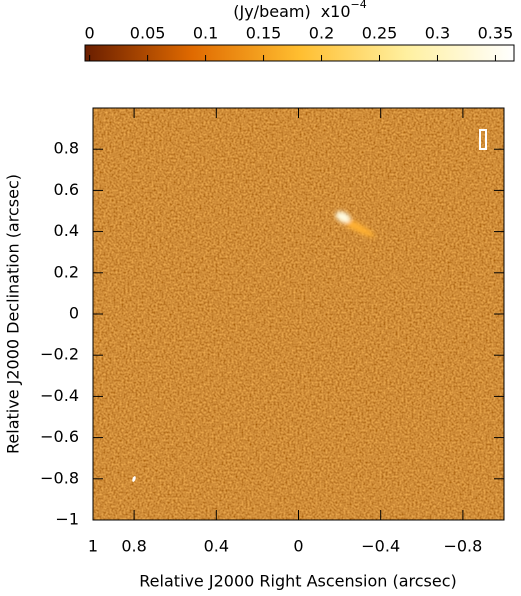  What do you see at coordinates (437, 33) in the screenshot?
I see `colorbar-tick-label: 0.3` at bounding box center [437, 33].